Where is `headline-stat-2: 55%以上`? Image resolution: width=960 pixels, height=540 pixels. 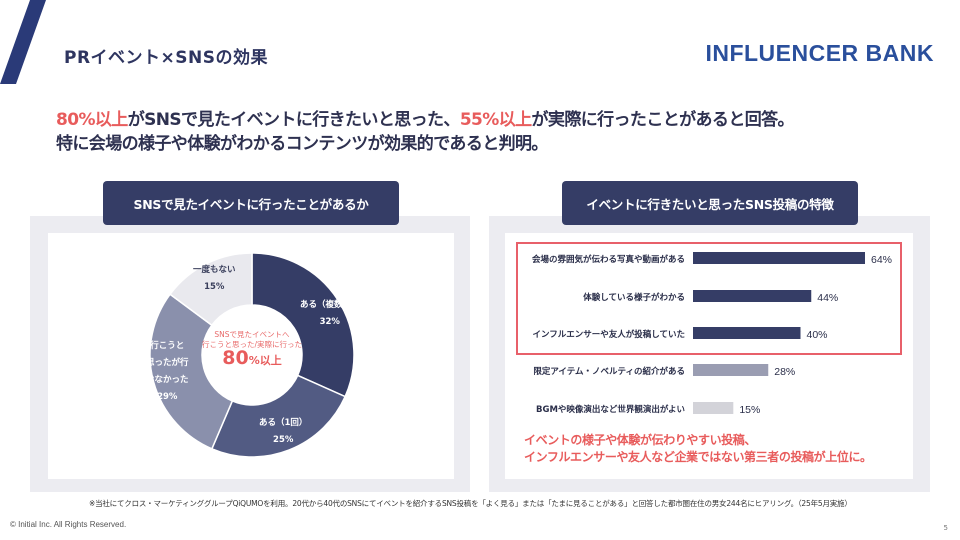 headline-stat-2: 55%以上 is located at coordinates (495, 120).